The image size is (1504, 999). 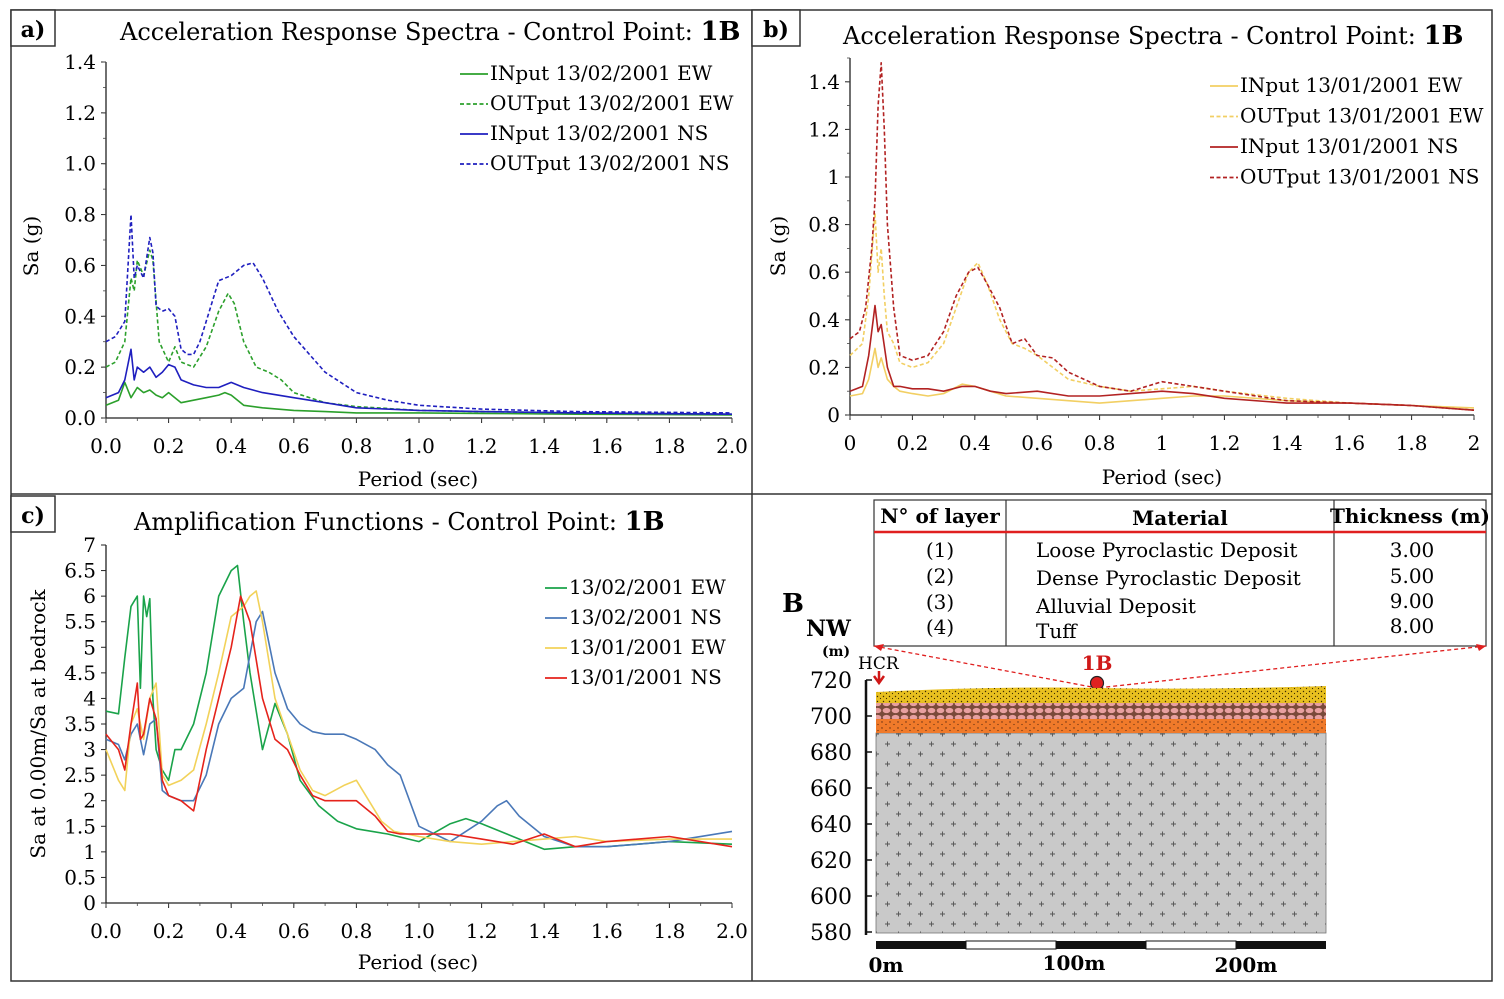 I want to click on panel-c-tag: c), so click(x=33, y=516).